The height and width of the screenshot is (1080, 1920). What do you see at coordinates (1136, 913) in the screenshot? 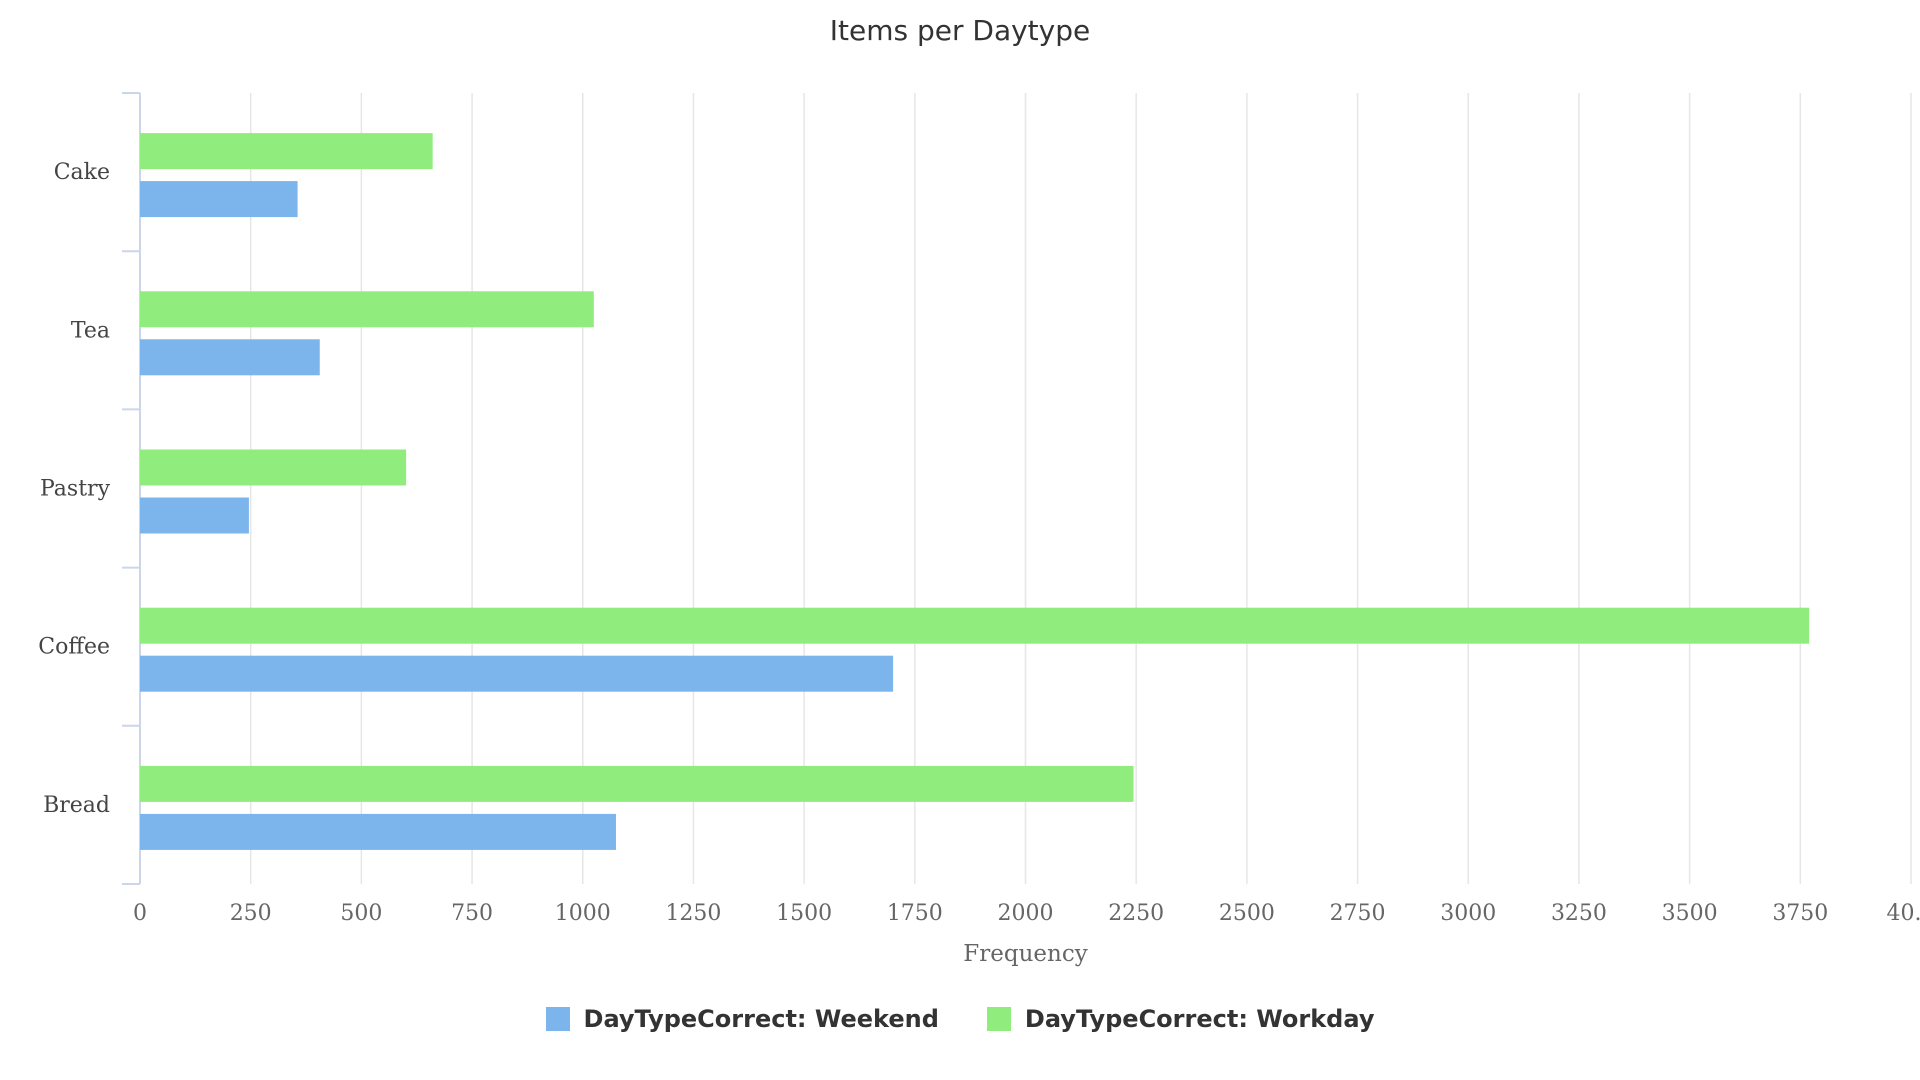
I see `x-tick-label: 2250` at bounding box center [1136, 913].